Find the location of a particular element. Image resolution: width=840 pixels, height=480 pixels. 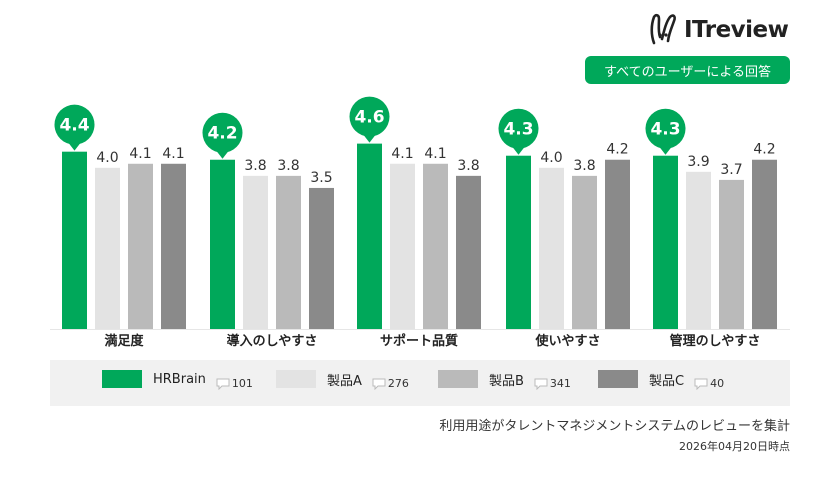

review-count-value: 40 is located at coordinates (717, 383).